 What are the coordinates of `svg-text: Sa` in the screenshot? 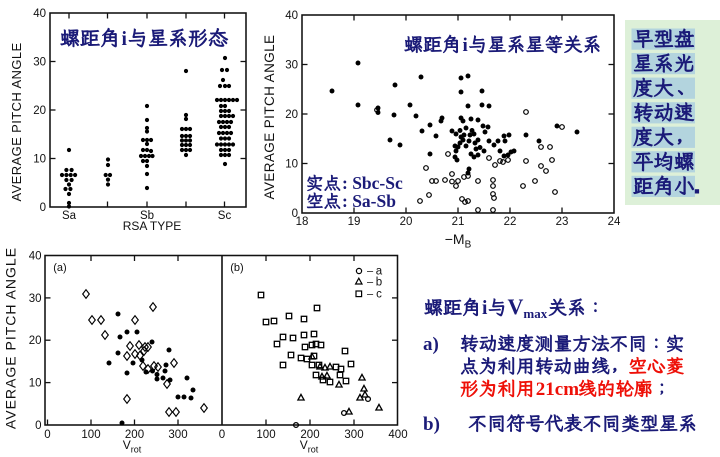 It's located at (69, 216).